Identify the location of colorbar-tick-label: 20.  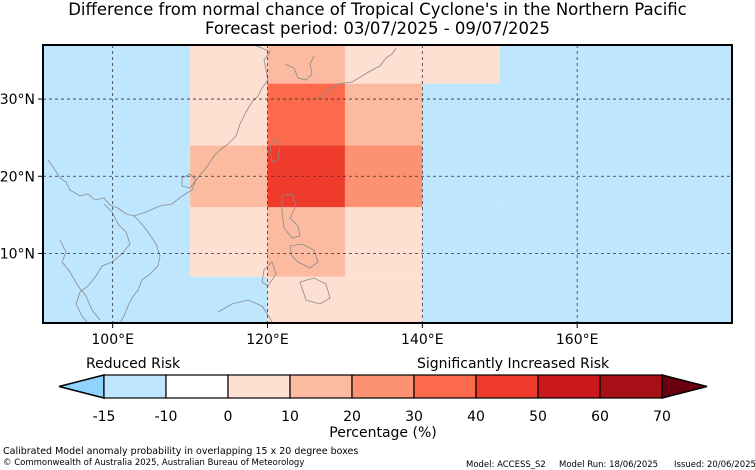
(352, 417).